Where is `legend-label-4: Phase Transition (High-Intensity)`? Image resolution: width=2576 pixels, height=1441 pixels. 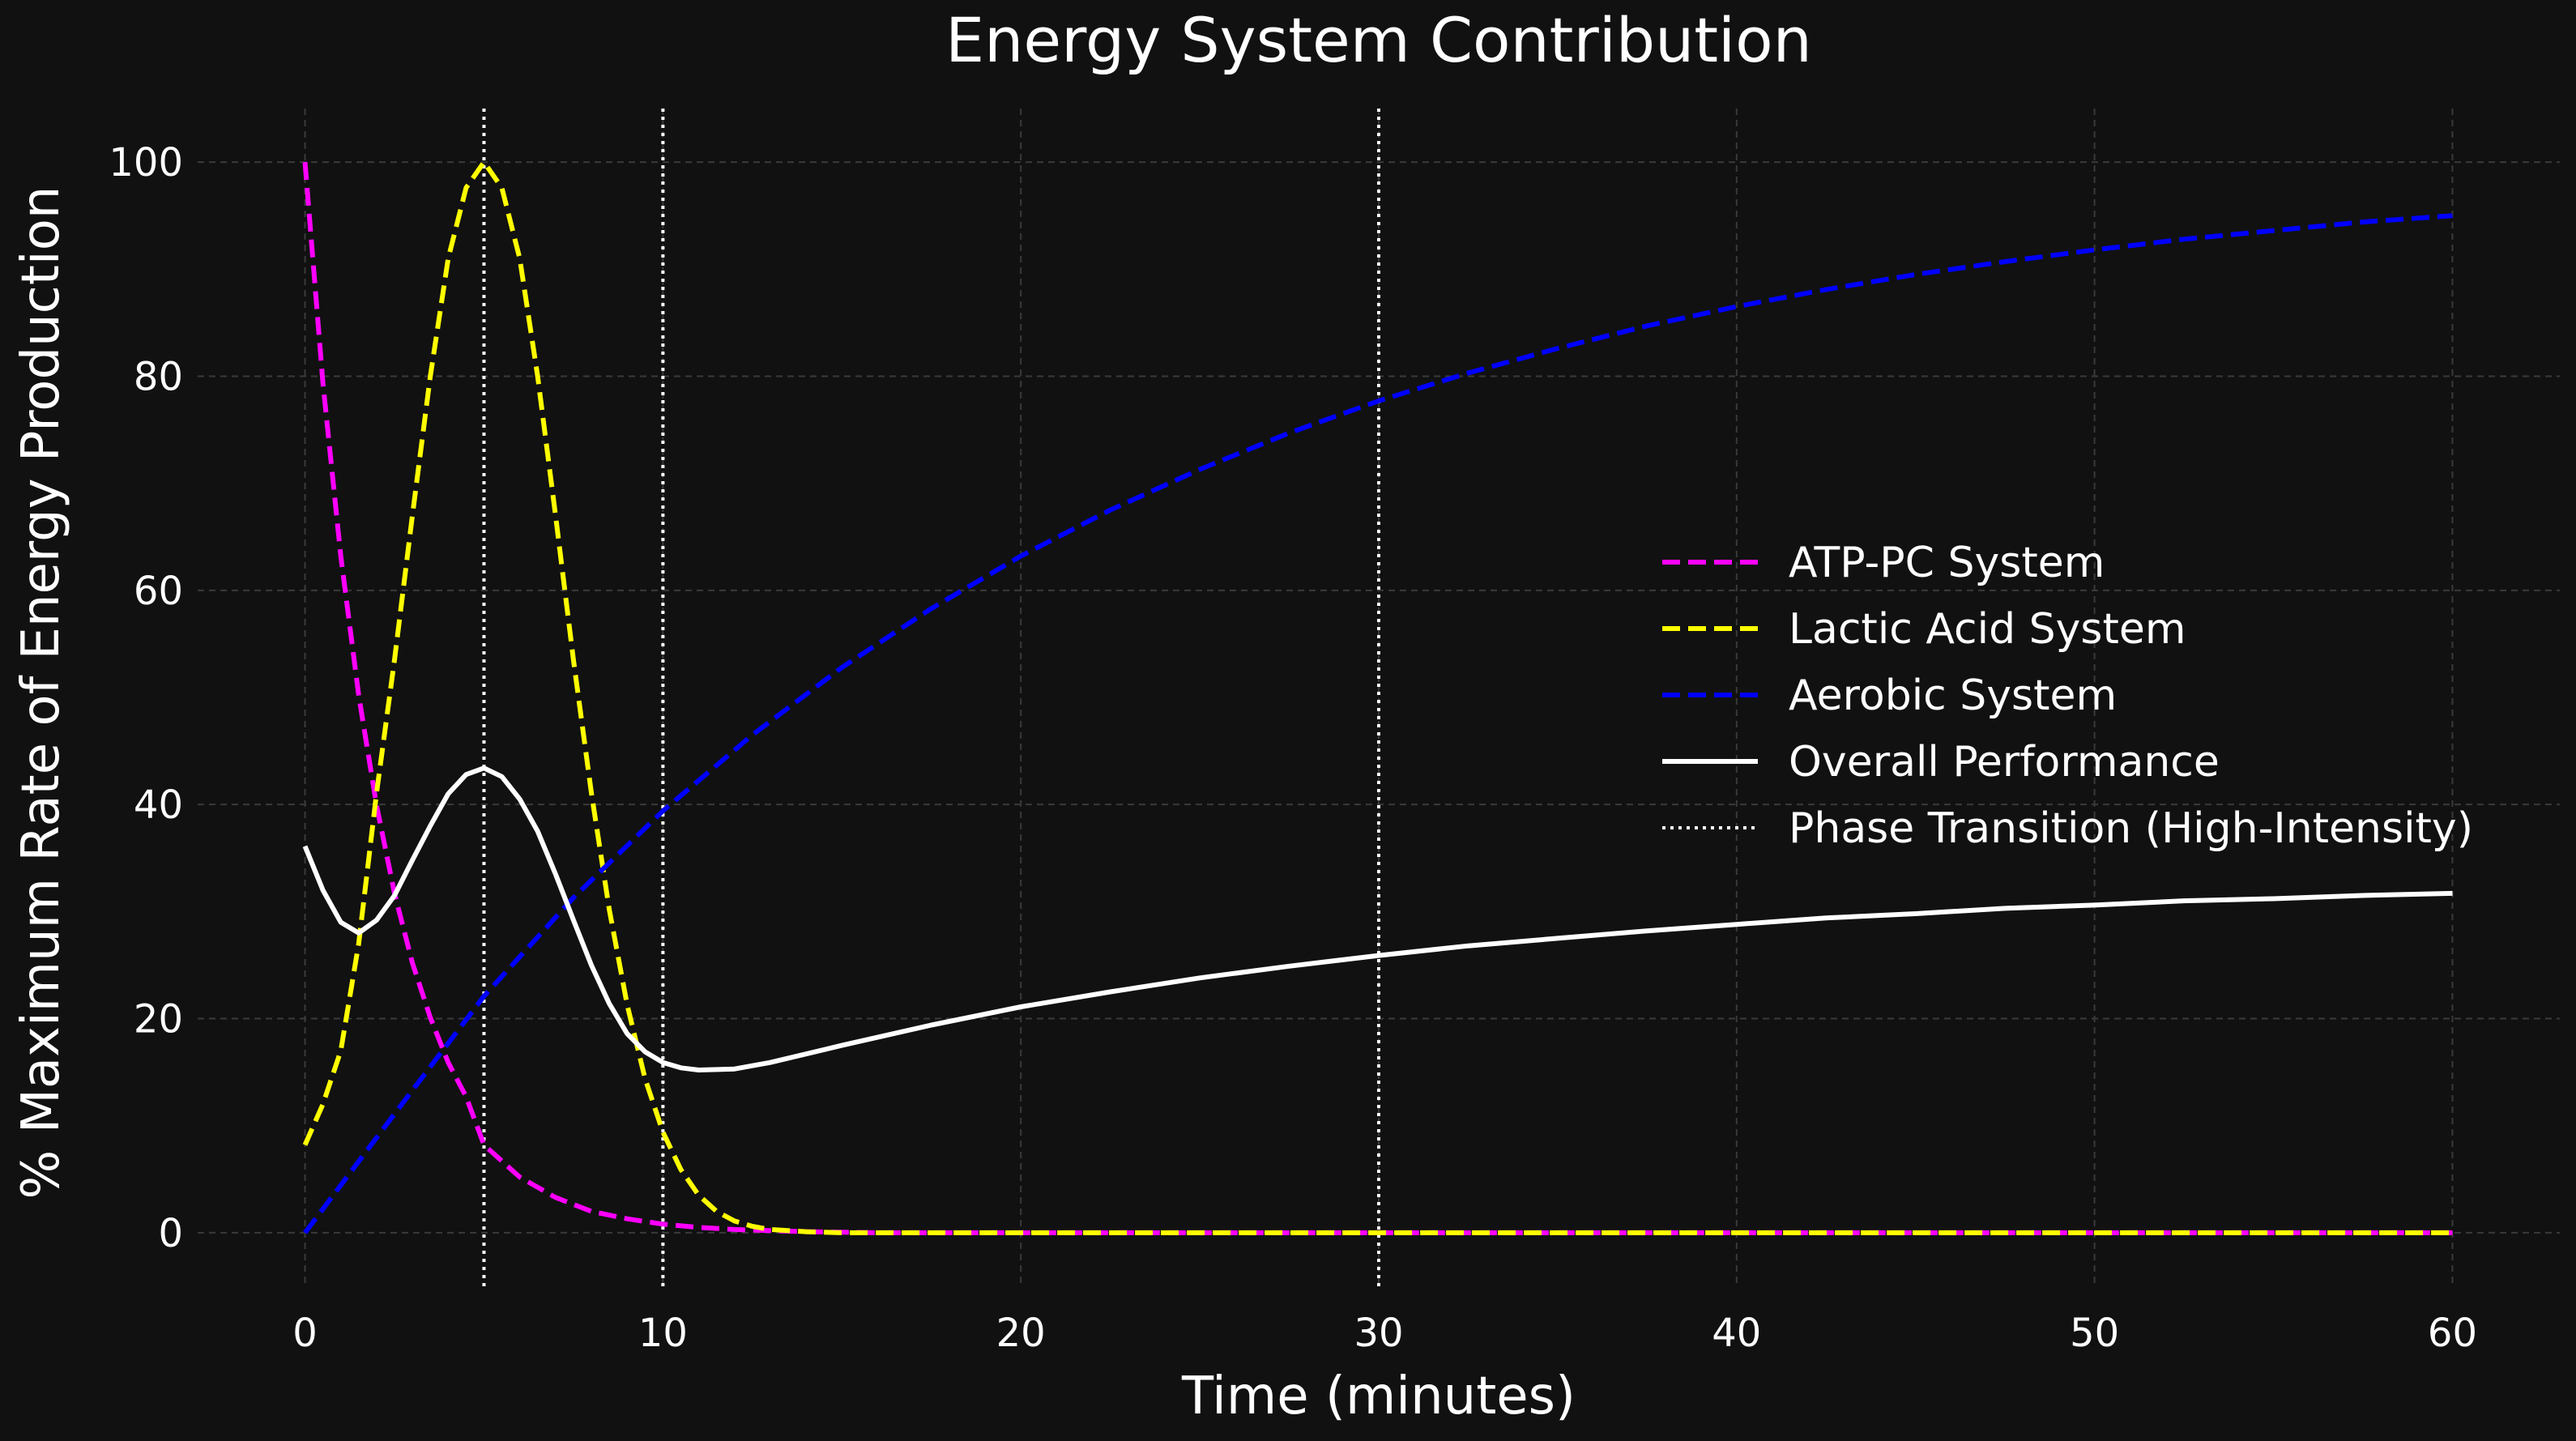 legend-label-4: Phase Transition (High-Intensity) is located at coordinates (2131, 828).